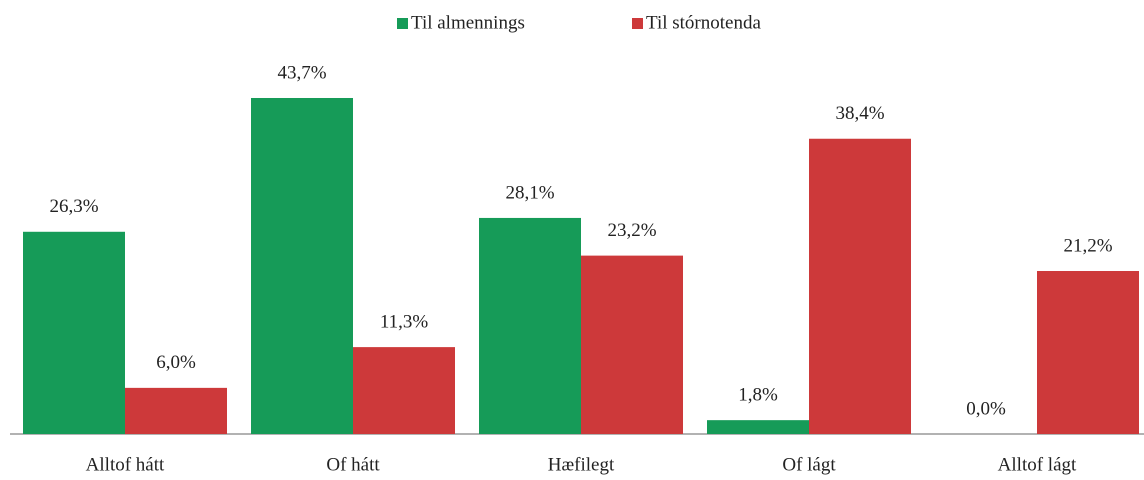 Image resolution: width=1144 pixels, height=480 pixels. Describe the element at coordinates (73, 206) in the screenshot. I see `value-label: 26,3%` at that location.